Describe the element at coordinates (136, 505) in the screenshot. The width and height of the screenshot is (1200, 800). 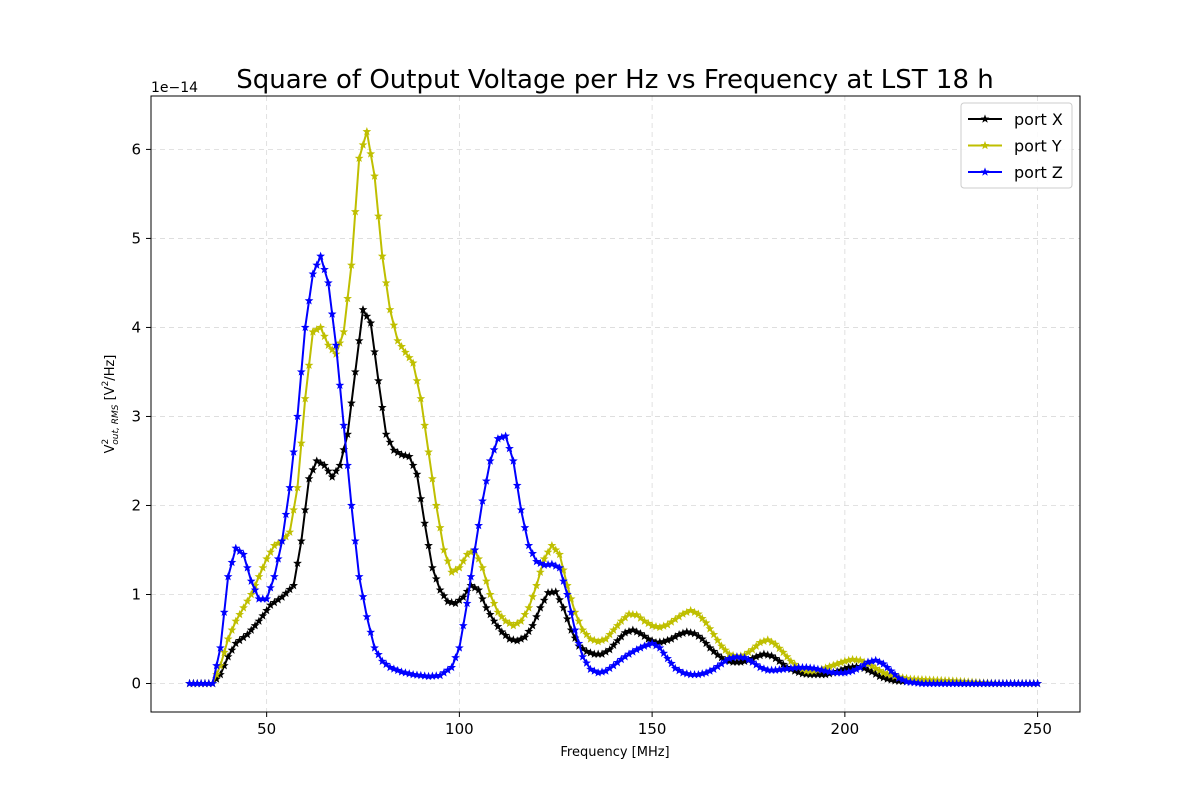
I see `y-tick-label: 2` at that location.